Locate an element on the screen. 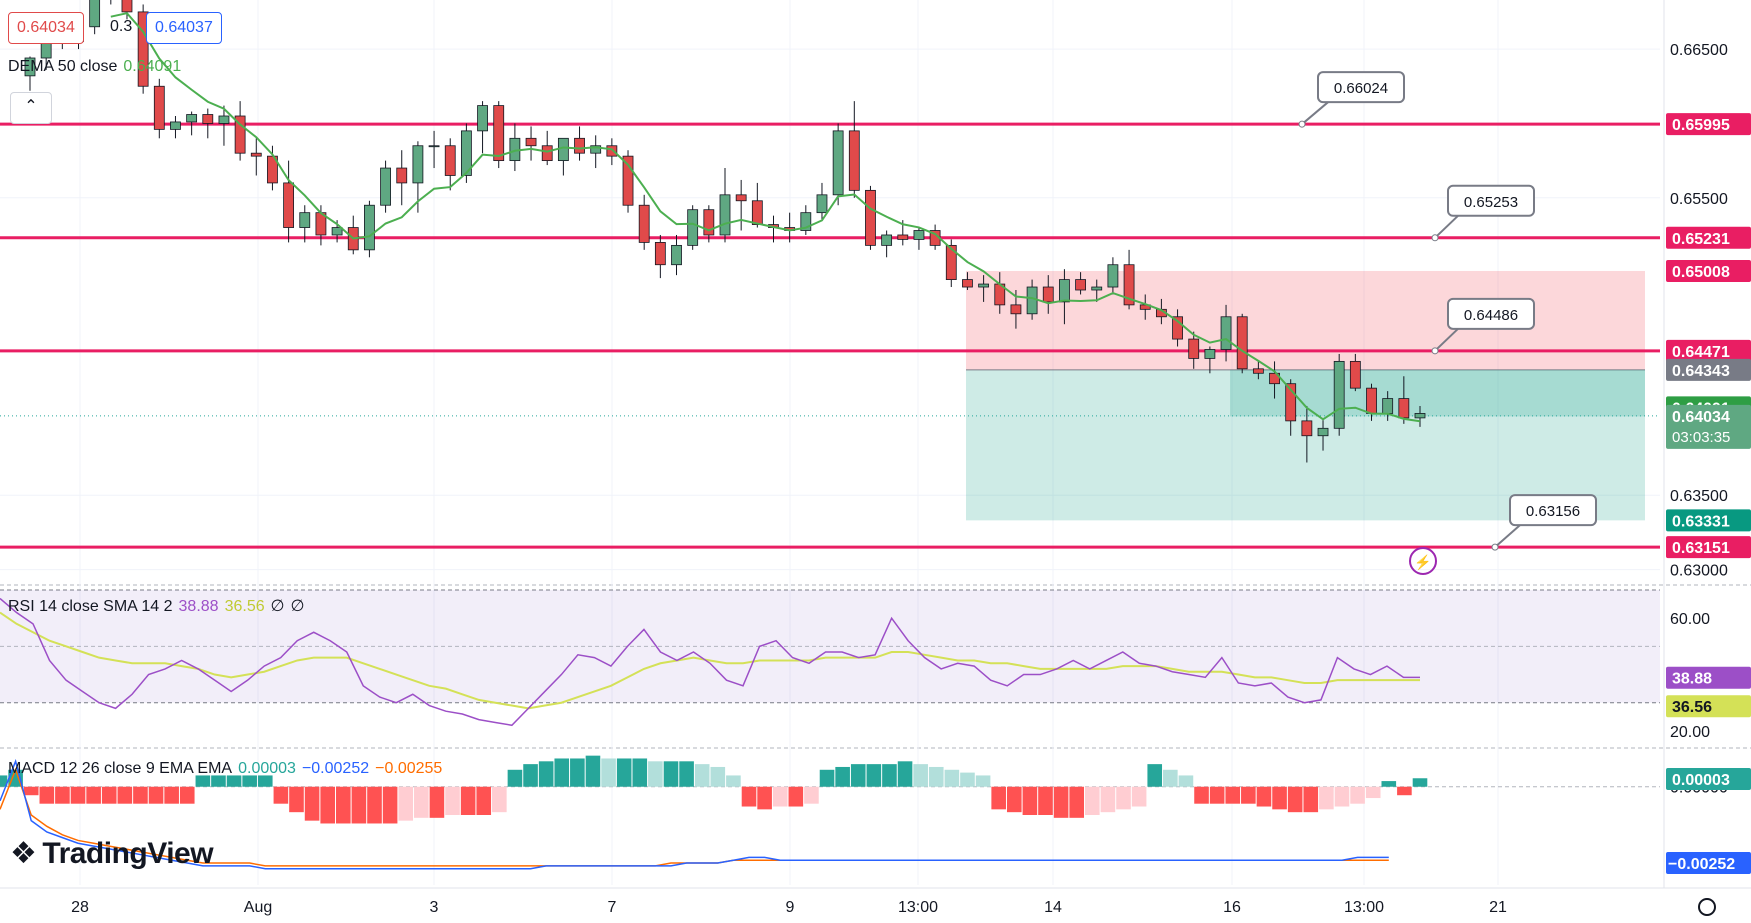  price-axis-tick: 0.66500 is located at coordinates (1699, 50).